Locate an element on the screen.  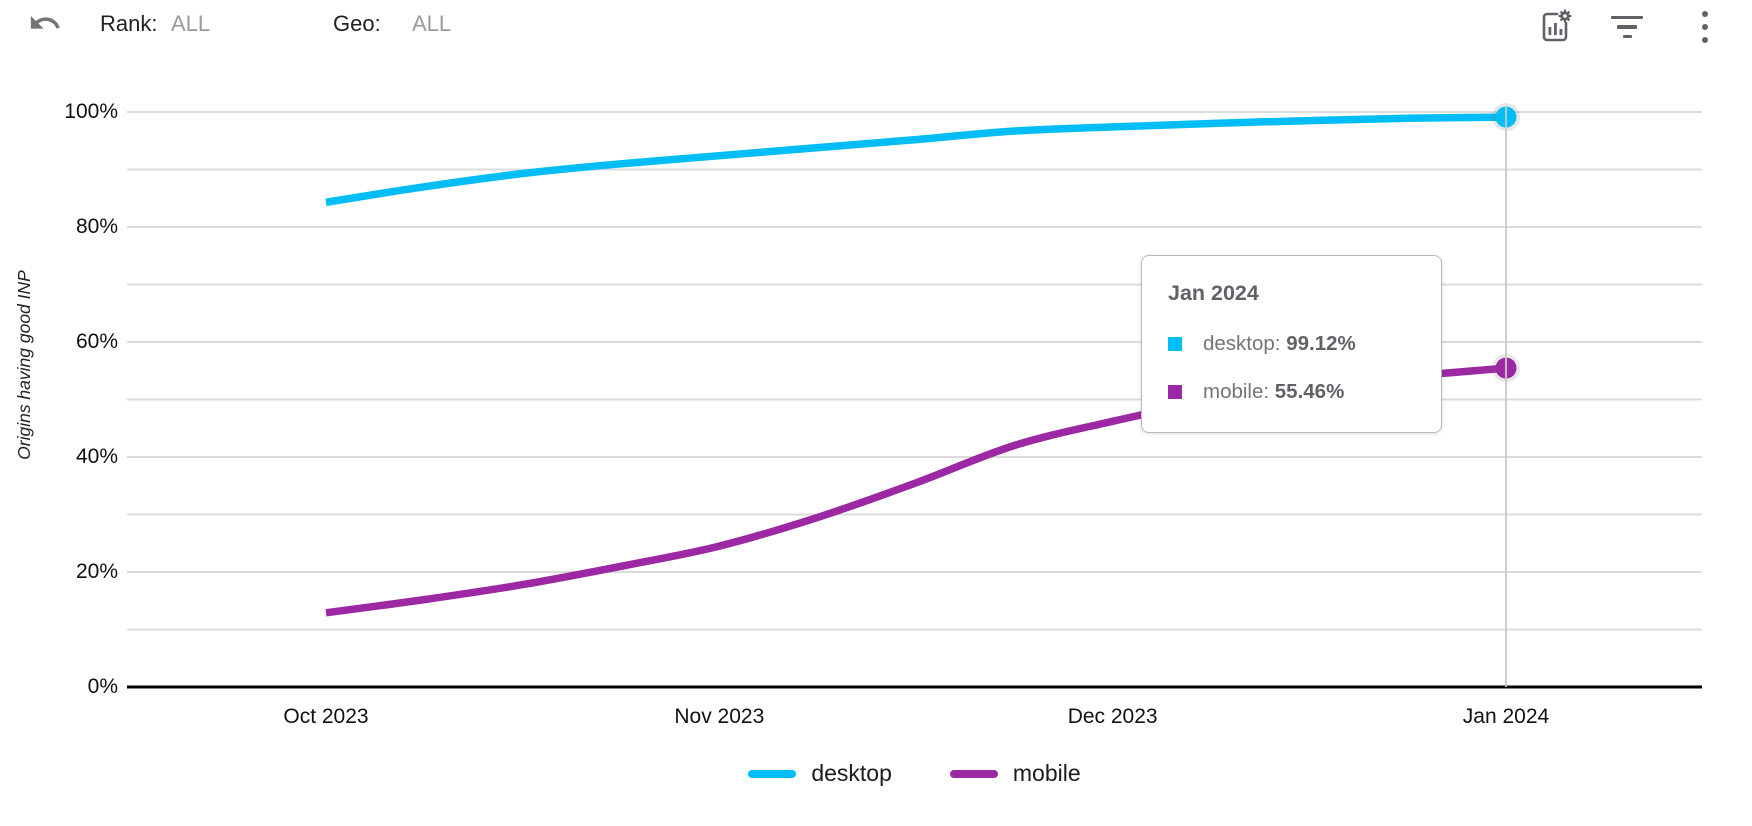
tooltip-row-desktop: desktop: 99.12% is located at coordinates (1291, 344).